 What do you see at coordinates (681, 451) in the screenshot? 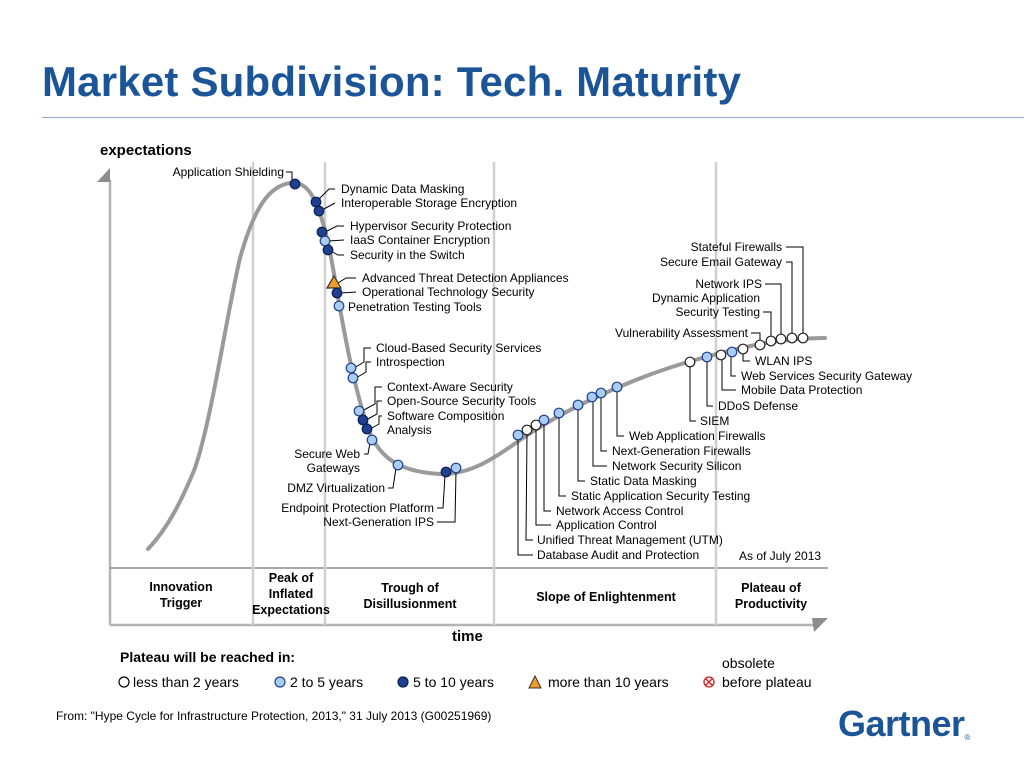
I see `label-next-generation-firewalls: Next-Generation Firewalls` at bounding box center [681, 451].